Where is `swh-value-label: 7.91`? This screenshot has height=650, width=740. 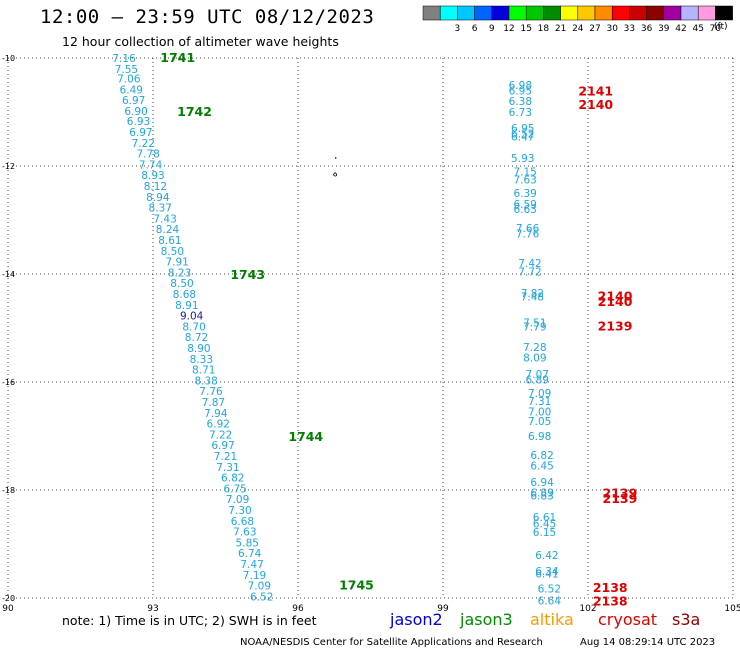 swh-value-label: 7.91 is located at coordinates (176, 263).